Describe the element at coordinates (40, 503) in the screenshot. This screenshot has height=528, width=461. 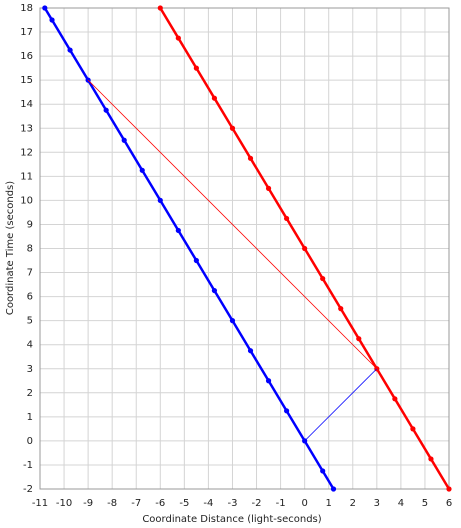
I see `x-tick-label: -11` at that location.